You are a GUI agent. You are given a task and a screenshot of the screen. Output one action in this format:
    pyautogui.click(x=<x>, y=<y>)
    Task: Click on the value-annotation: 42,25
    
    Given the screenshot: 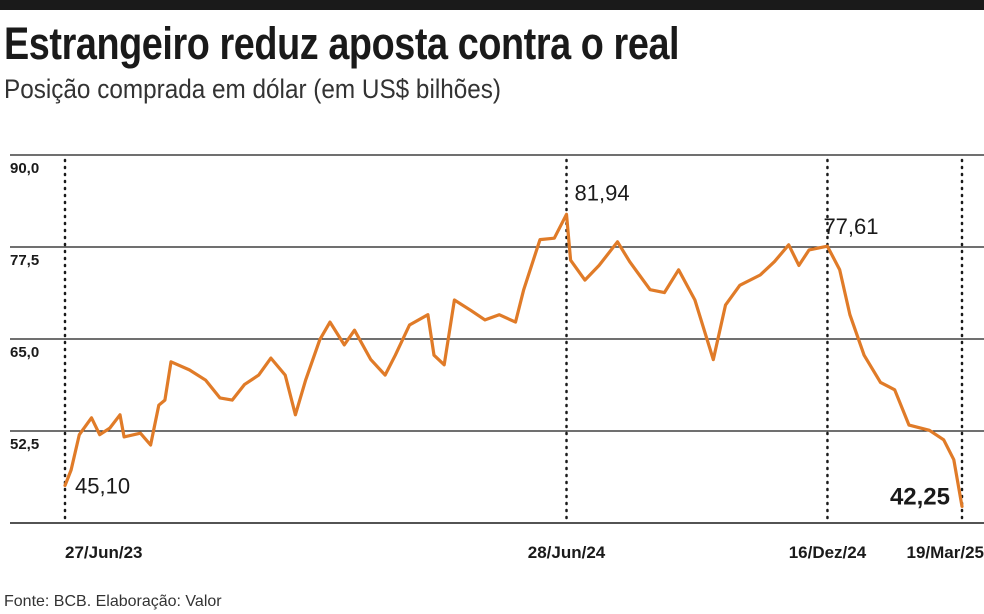 What is the action you would take?
    pyautogui.click(x=920, y=496)
    